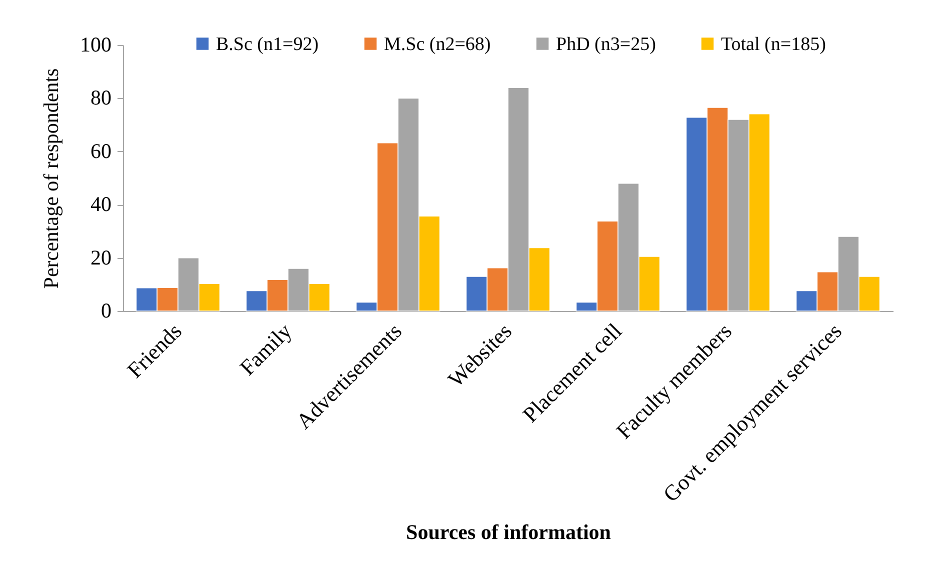  I want to click on y-axis-title: Percentage of respondents, so click(51, 178).